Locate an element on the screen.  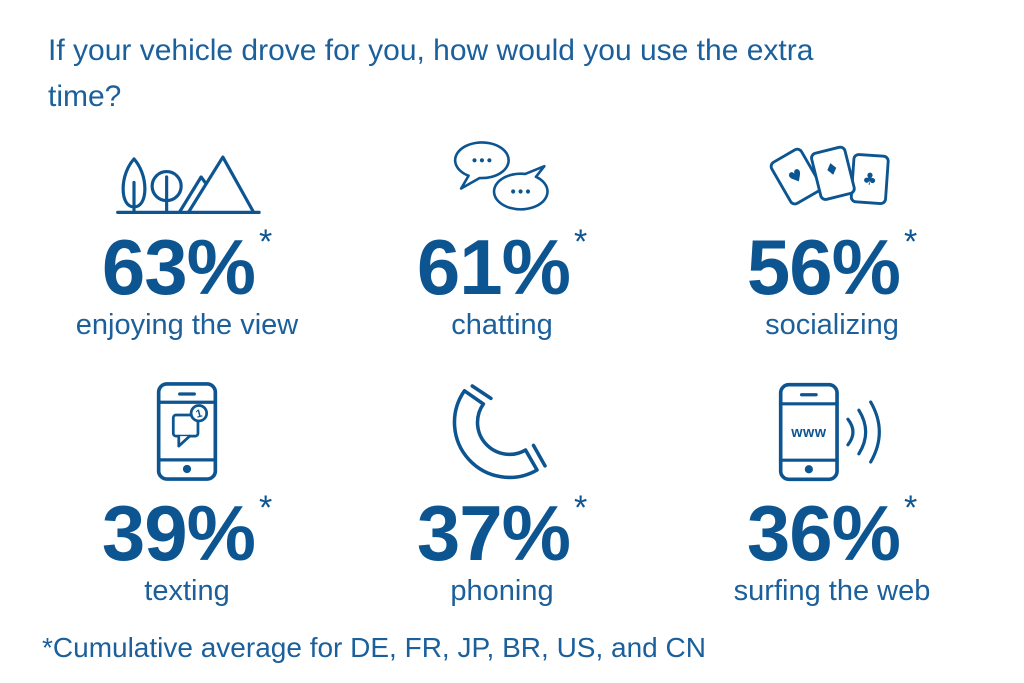
playing-cards-icon: ♥ ♣ ♦ is located at coordinates (829, 175).